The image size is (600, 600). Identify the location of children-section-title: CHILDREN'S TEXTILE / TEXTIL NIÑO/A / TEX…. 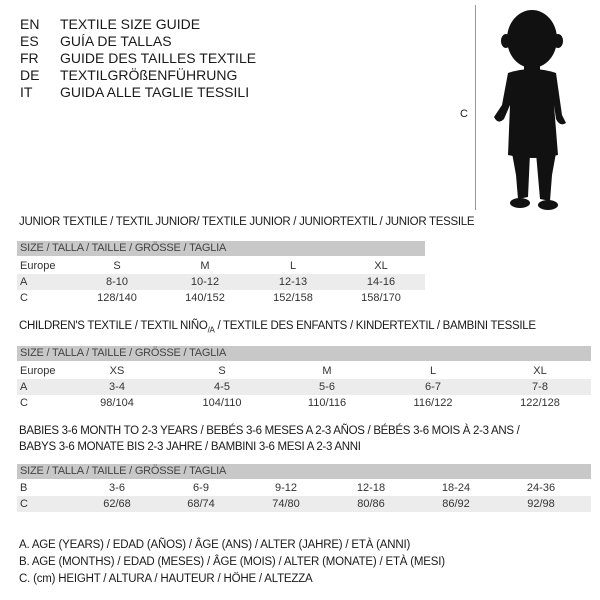
(277, 327).